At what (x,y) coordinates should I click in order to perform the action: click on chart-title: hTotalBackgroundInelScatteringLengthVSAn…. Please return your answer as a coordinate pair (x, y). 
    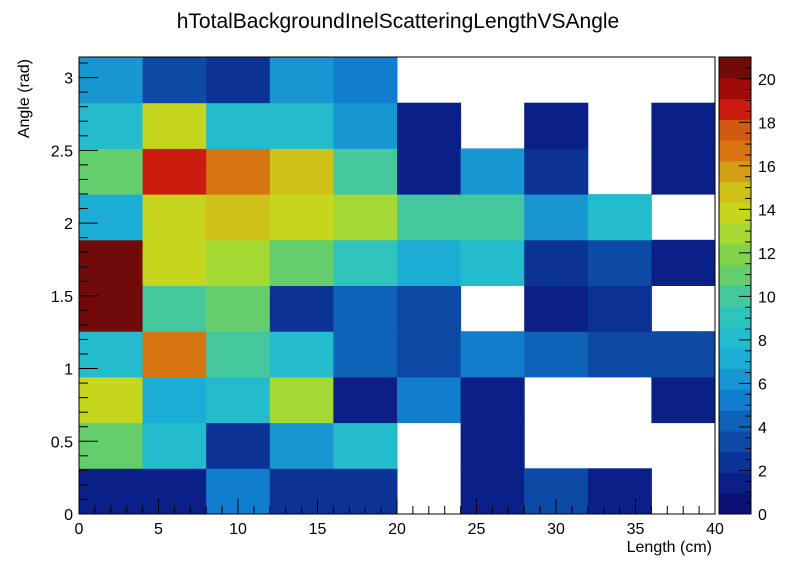
    Looking at the image, I should click on (398, 21).